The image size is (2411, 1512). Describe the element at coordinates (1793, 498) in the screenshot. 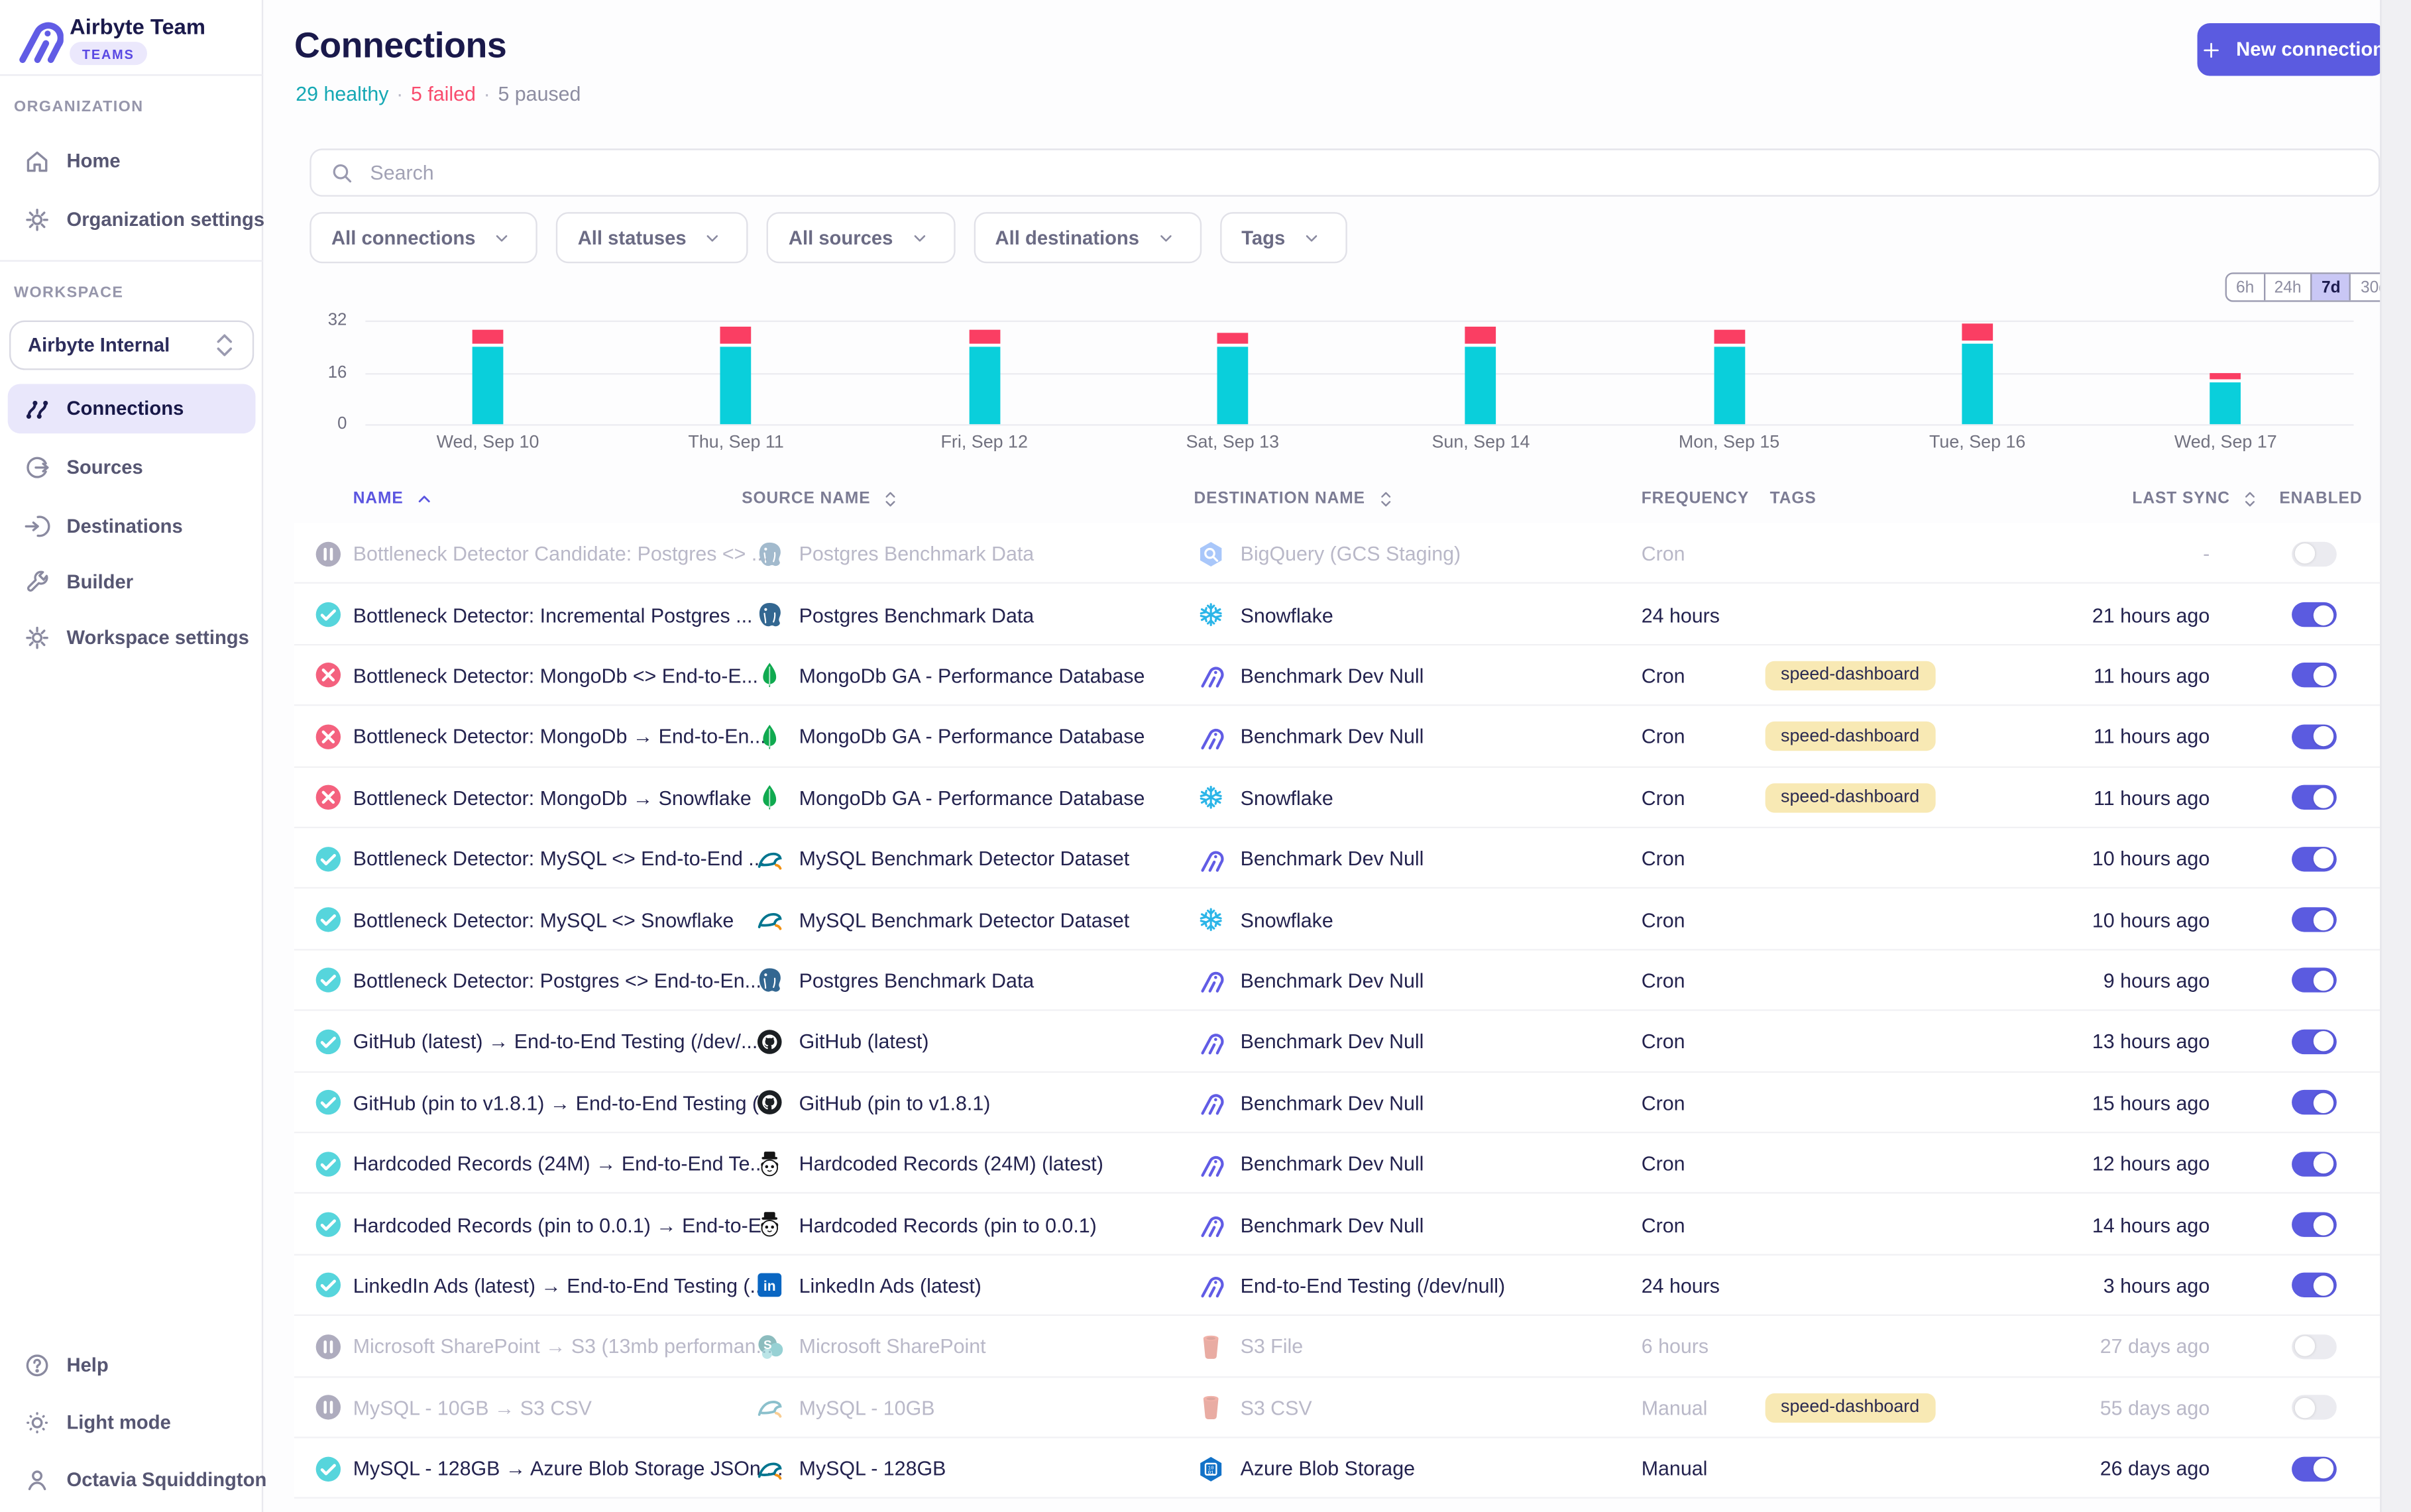

I see `column-header-tags: TAGS` at that location.